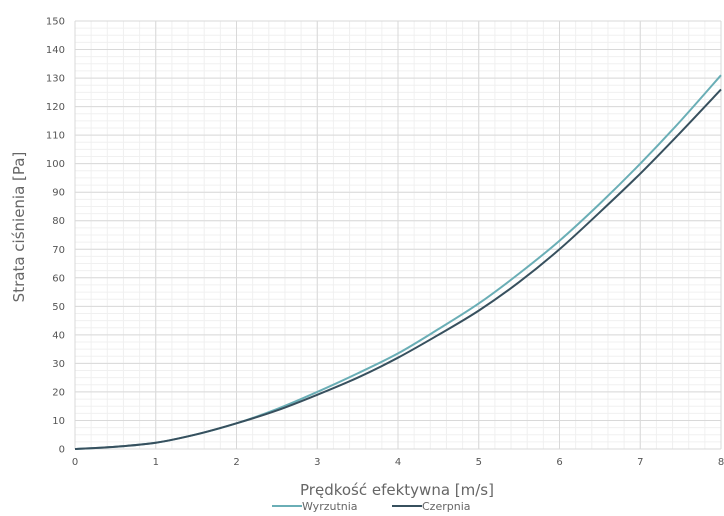  I want to click on y-tick-label: 60, so click(58, 278).